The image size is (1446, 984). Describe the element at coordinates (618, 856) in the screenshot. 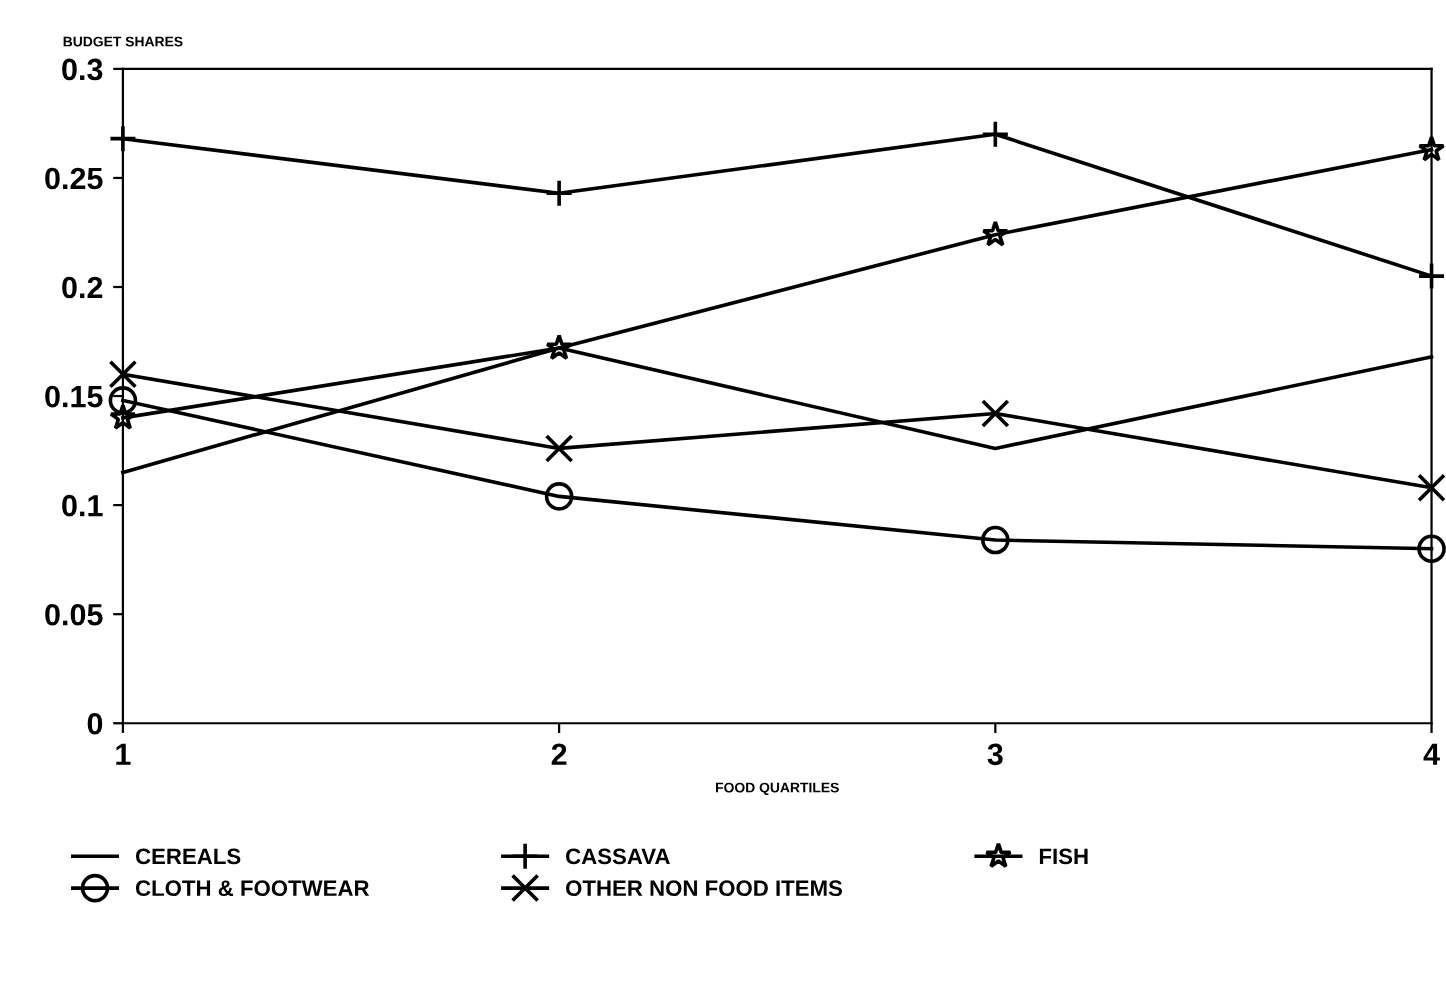

I see `legend-label: CASSAVA` at that location.